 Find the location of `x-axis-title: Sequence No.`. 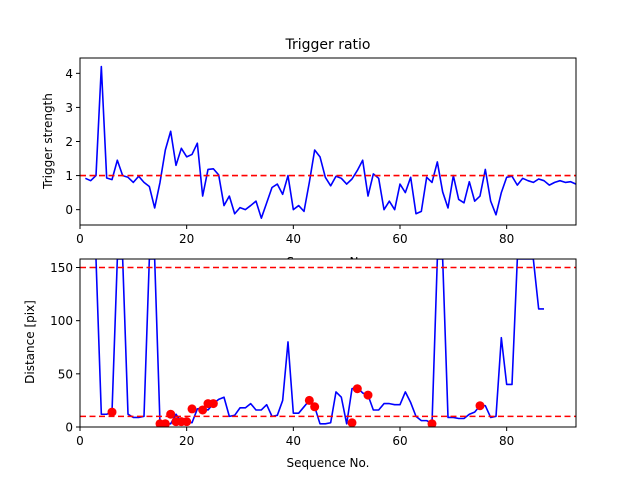

x-axis-title: Sequence No. is located at coordinates (328, 463).